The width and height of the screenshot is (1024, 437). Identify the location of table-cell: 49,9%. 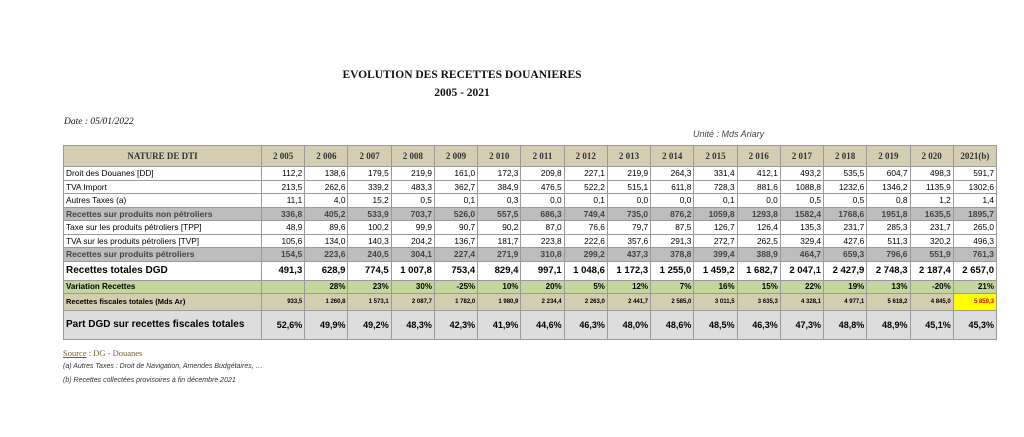
(326, 325).